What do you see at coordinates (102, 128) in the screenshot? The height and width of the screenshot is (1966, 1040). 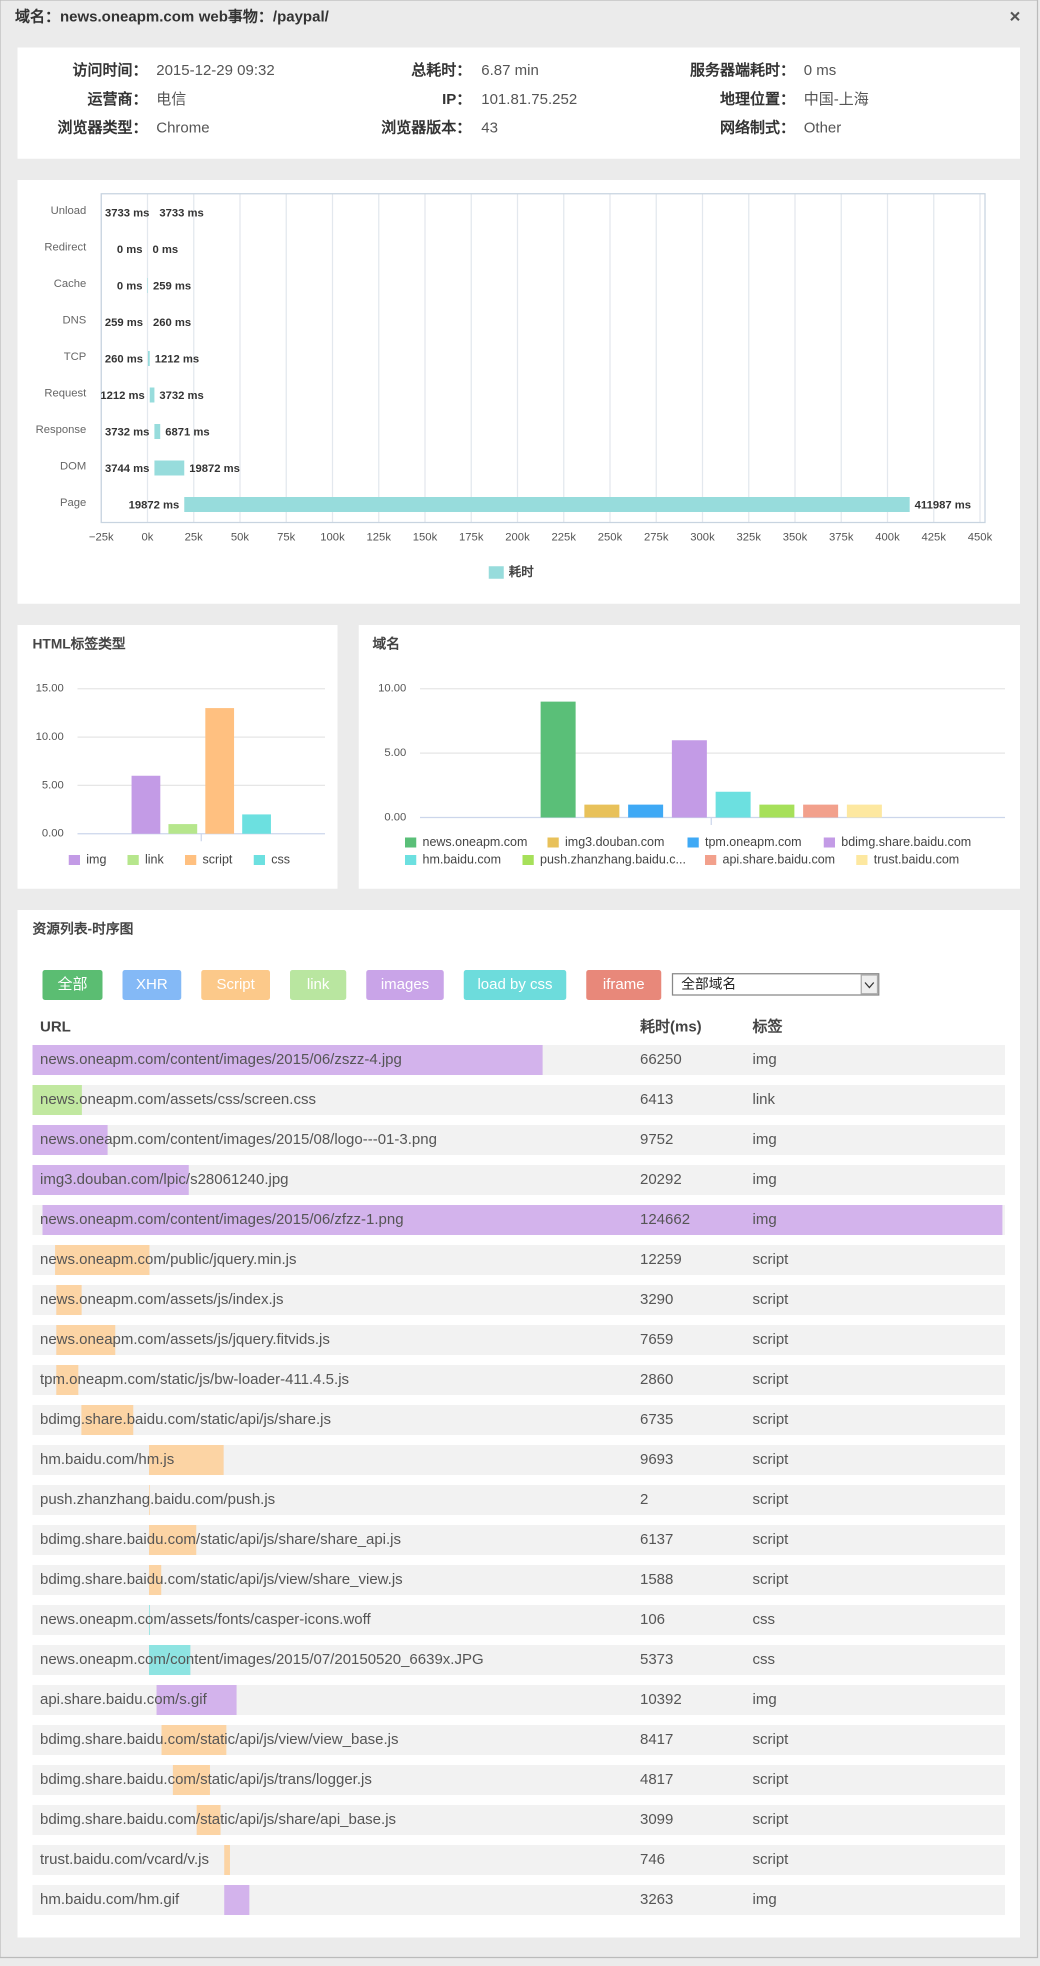 I see `info-label: 浏览器类型：` at bounding box center [102, 128].